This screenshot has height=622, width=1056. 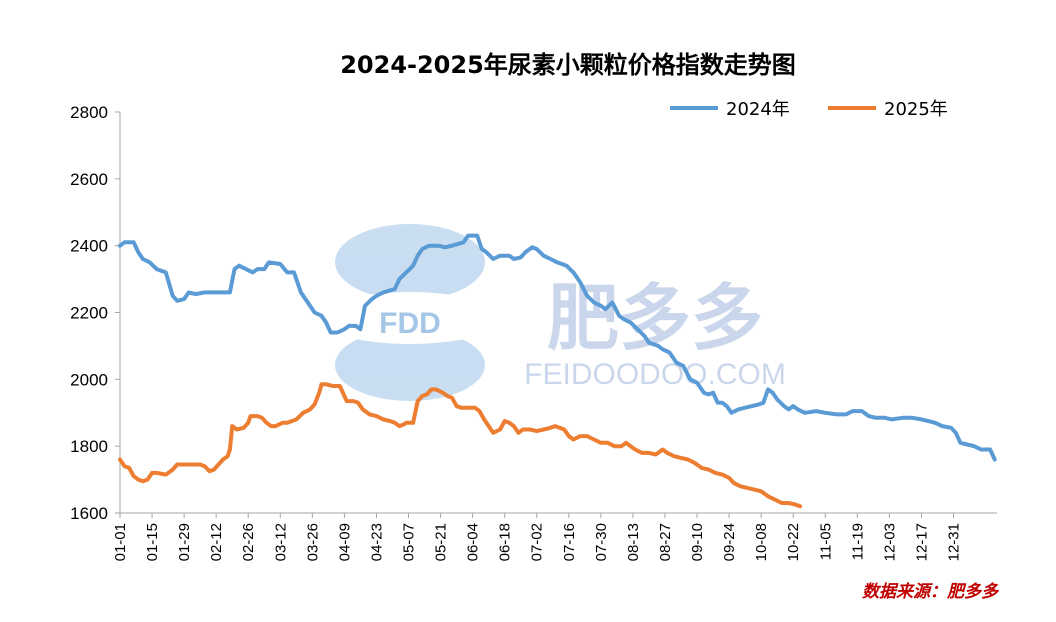 What do you see at coordinates (216, 542) in the screenshot?
I see `x-tick-label: 02-12` at bounding box center [216, 542].